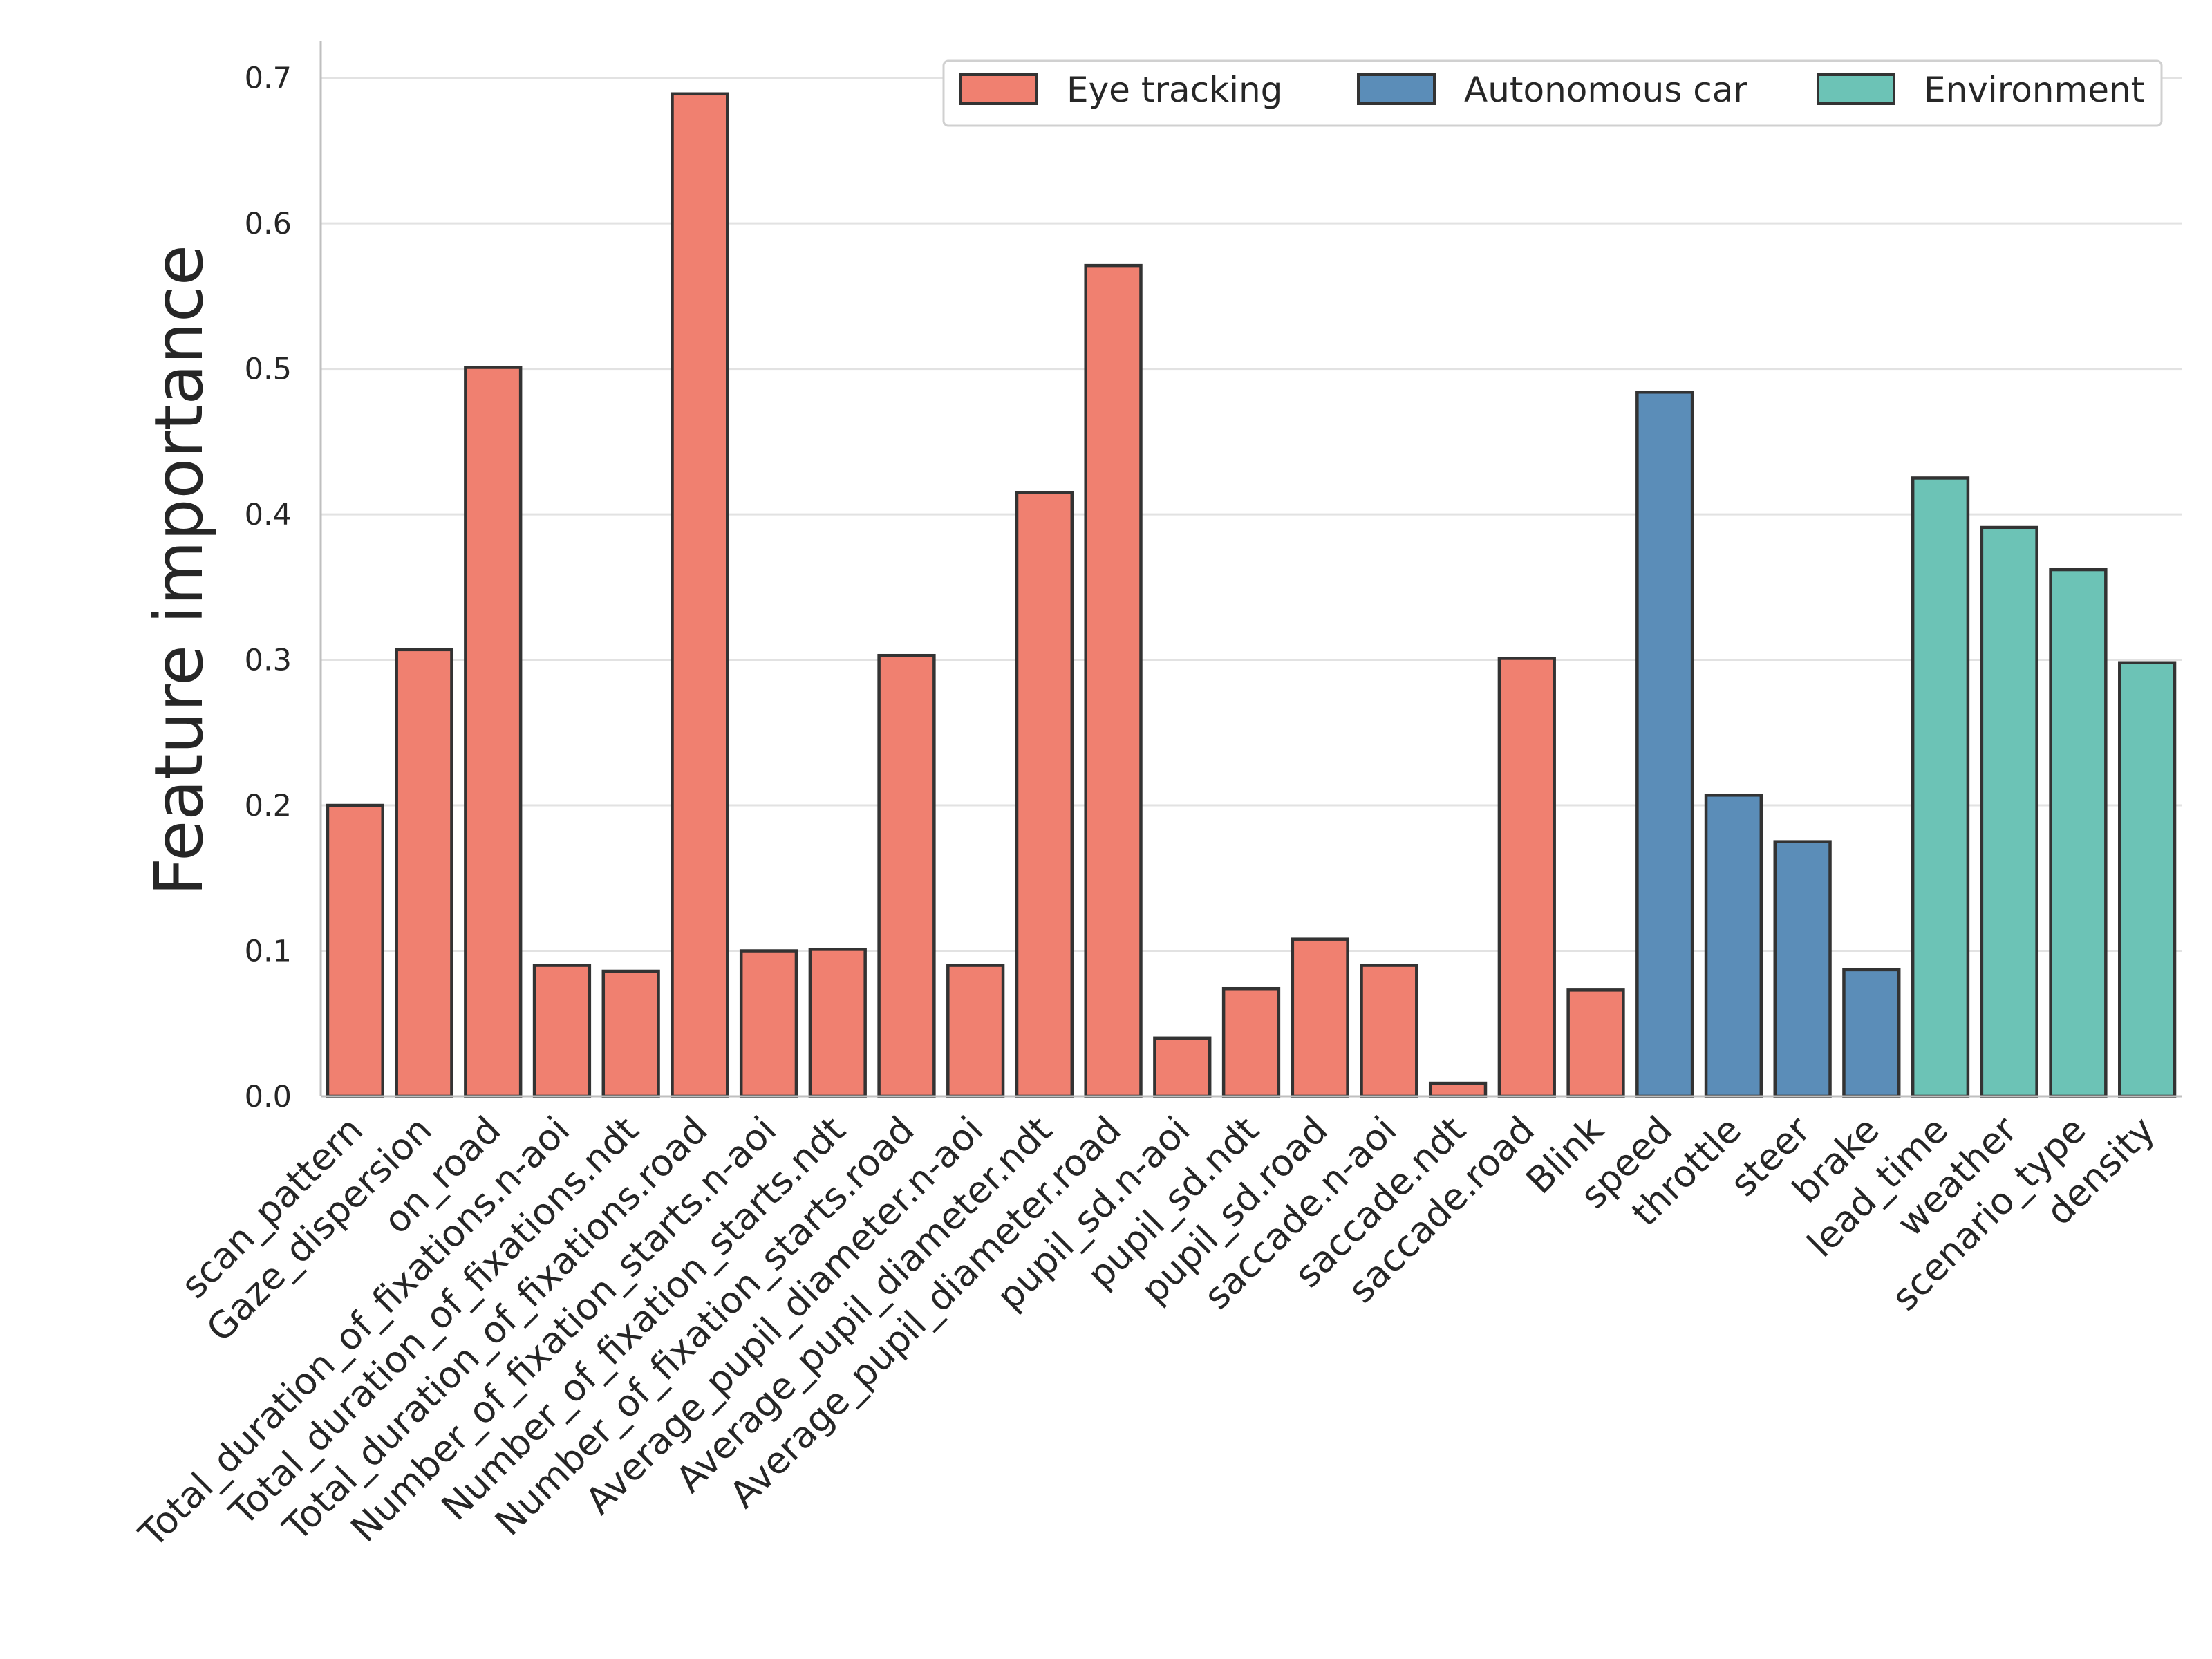 Image resolution: width=2212 pixels, height=1659 pixels. I want to click on bar-pupil-sd-ndt, so click(1251, 1042).